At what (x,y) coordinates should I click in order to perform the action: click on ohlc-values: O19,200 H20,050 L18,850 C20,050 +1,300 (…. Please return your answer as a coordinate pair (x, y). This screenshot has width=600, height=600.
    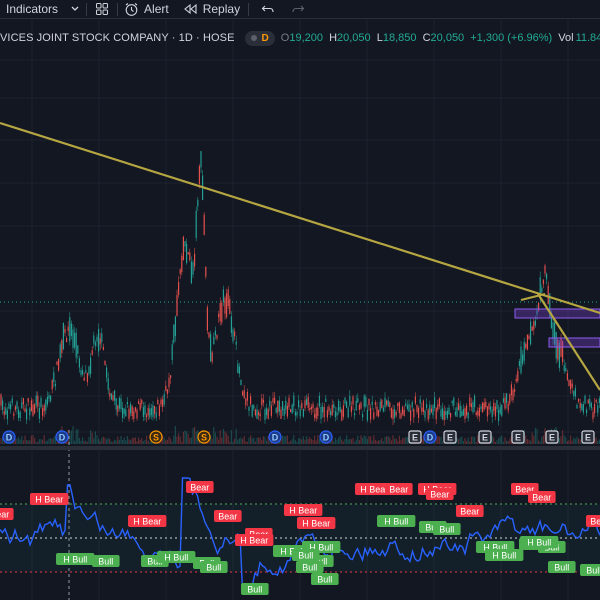
    Looking at the image, I should click on (440, 38).